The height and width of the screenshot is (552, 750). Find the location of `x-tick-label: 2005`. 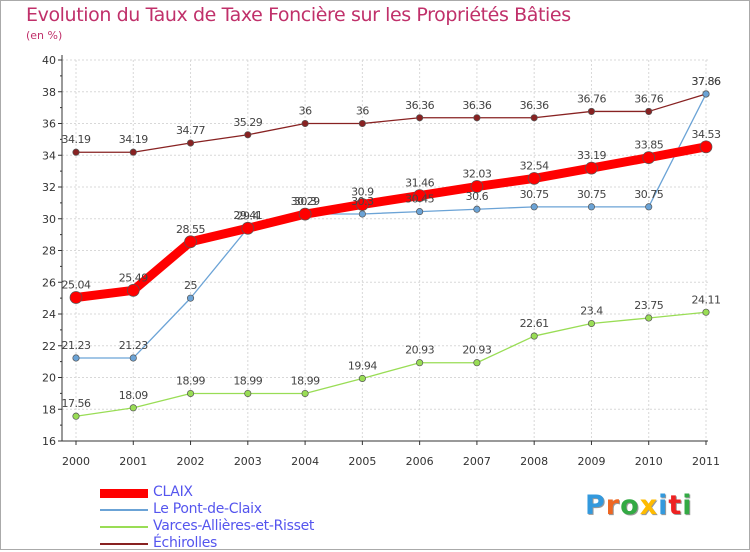

x-tick-label: 2005 is located at coordinates (362, 461).